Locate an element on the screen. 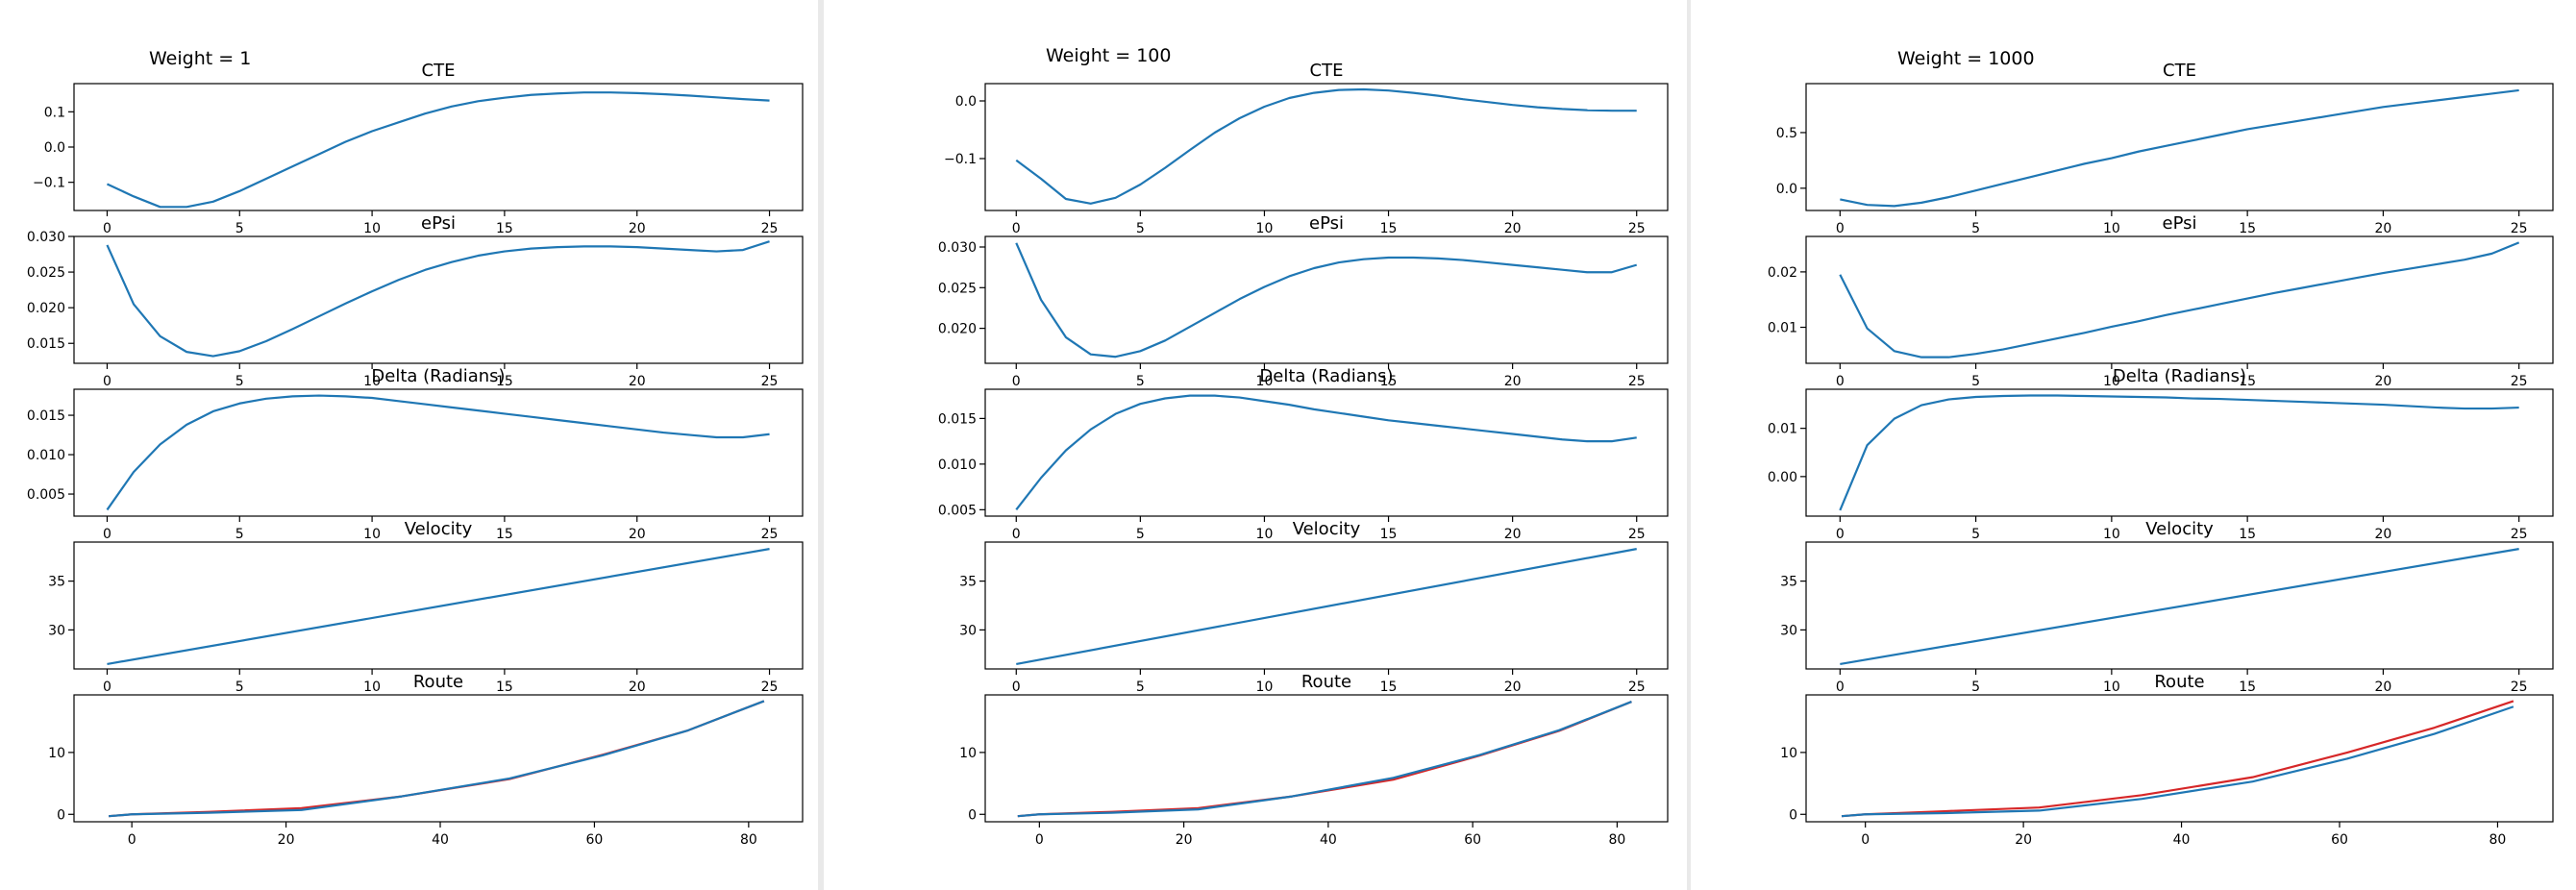  y-tick-label: 0.5 is located at coordinates (1787, 133).